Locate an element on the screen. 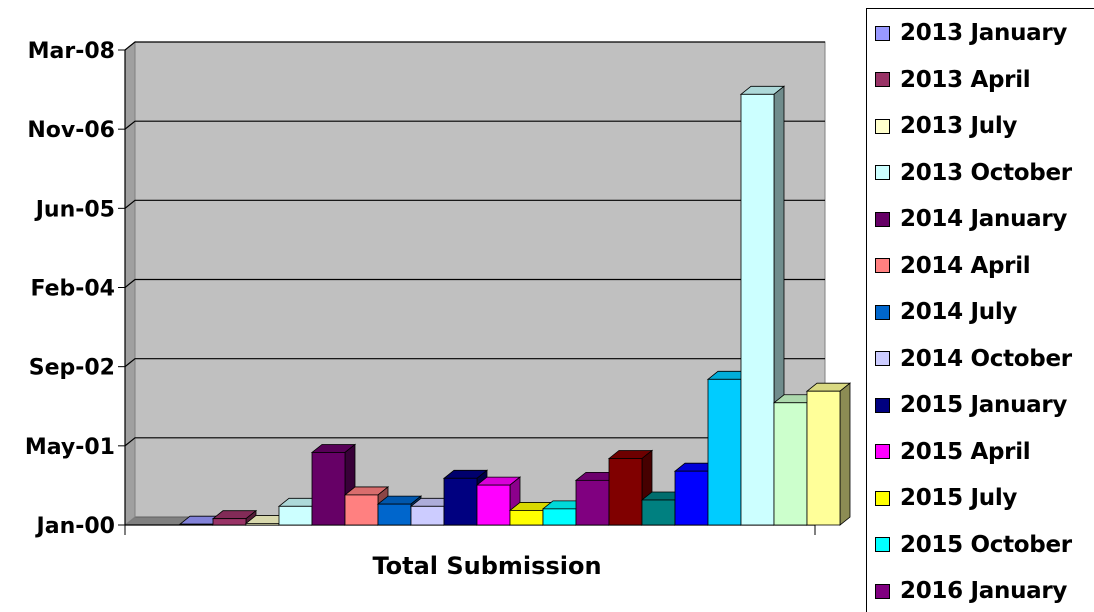 The height and width of the screenshot is (612, 1094). y-tick-label: Jun-05 is located at coordinates (74, 209).